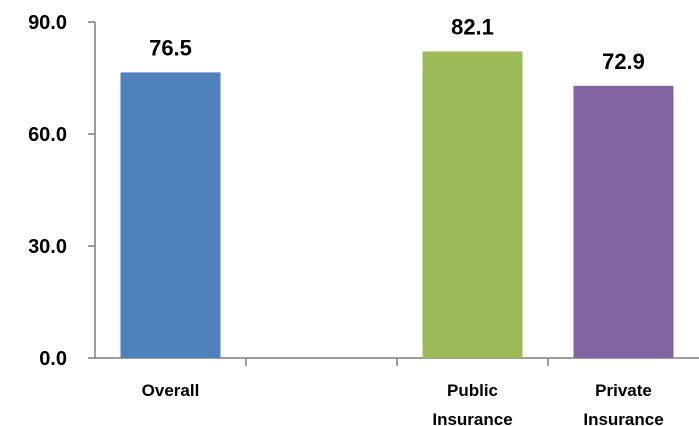 The image size is (699, 426). I want to click on y-tick-label: 90.0, so click(47, 23).